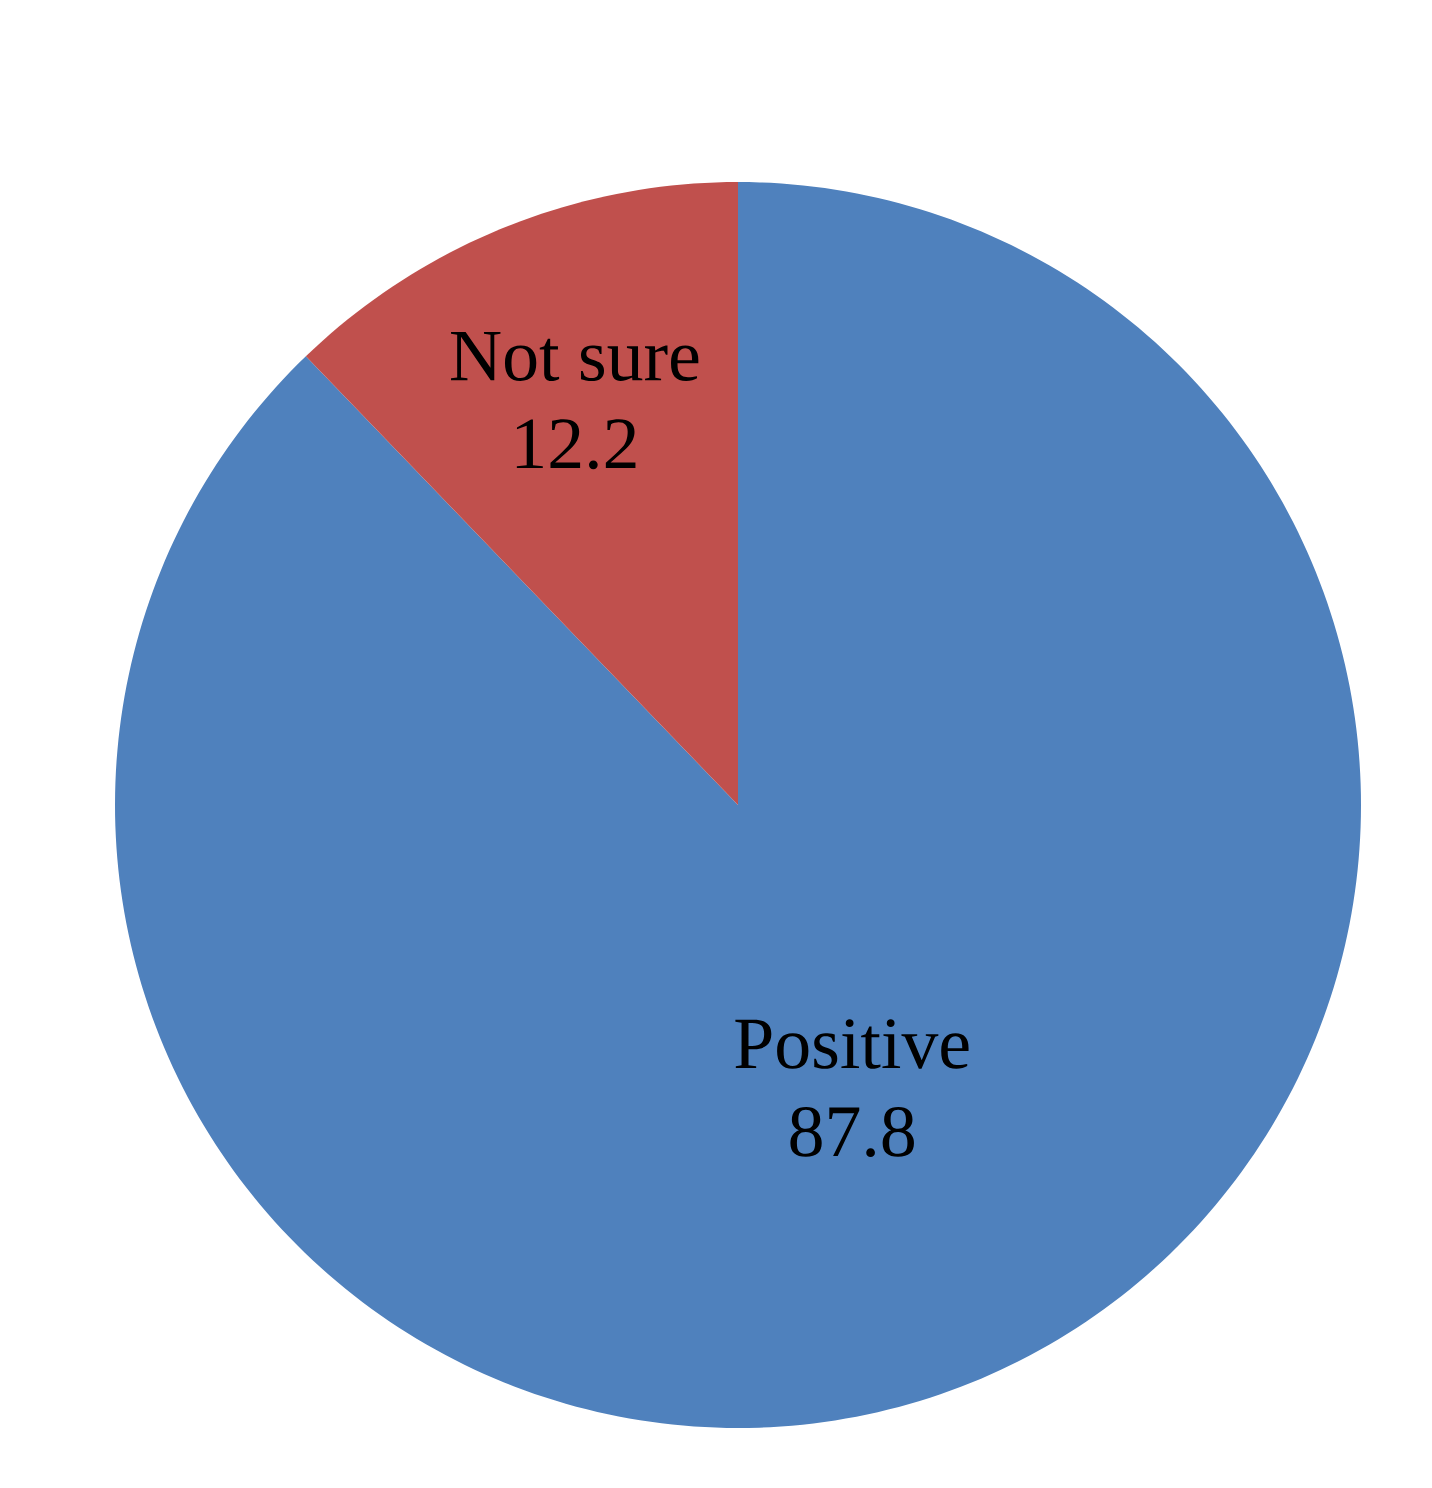  Describe the element at coordinates (852, 1132) in the screenshot. I see `data-label: 87.8` at that location.